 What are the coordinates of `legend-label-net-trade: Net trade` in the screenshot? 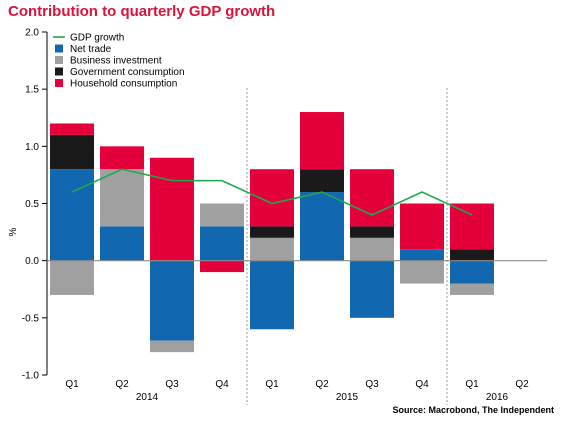 It's located at (91, 49).